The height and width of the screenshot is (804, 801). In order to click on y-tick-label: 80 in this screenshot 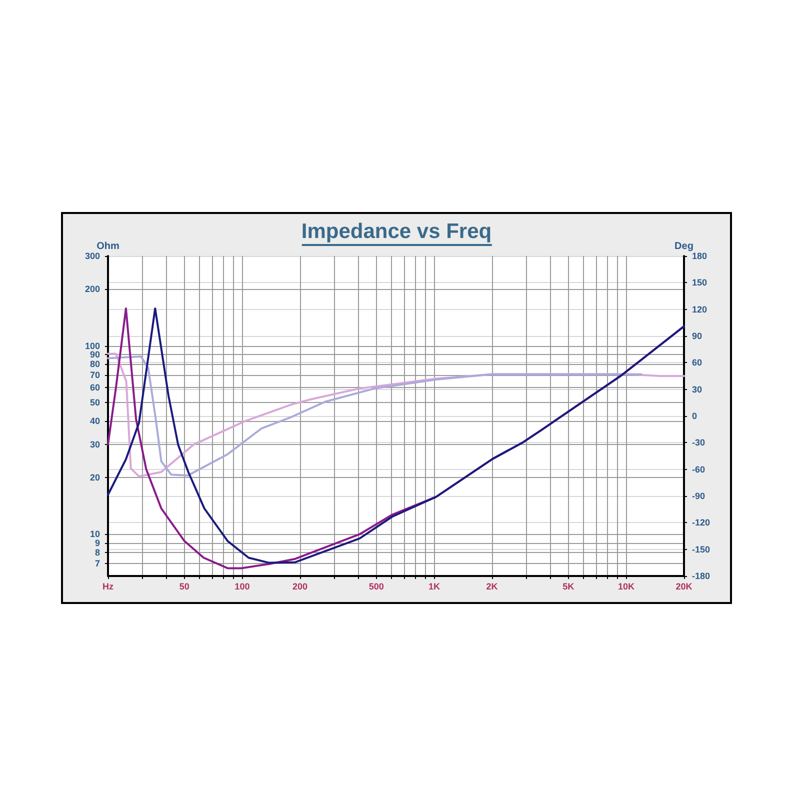, I will do `click(95, 364)`.